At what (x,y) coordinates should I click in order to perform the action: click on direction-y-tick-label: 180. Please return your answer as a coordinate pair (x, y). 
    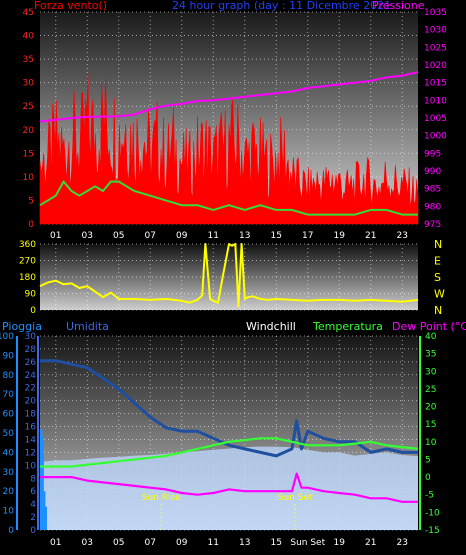
    Looking at the image, I should click on (27, 278).